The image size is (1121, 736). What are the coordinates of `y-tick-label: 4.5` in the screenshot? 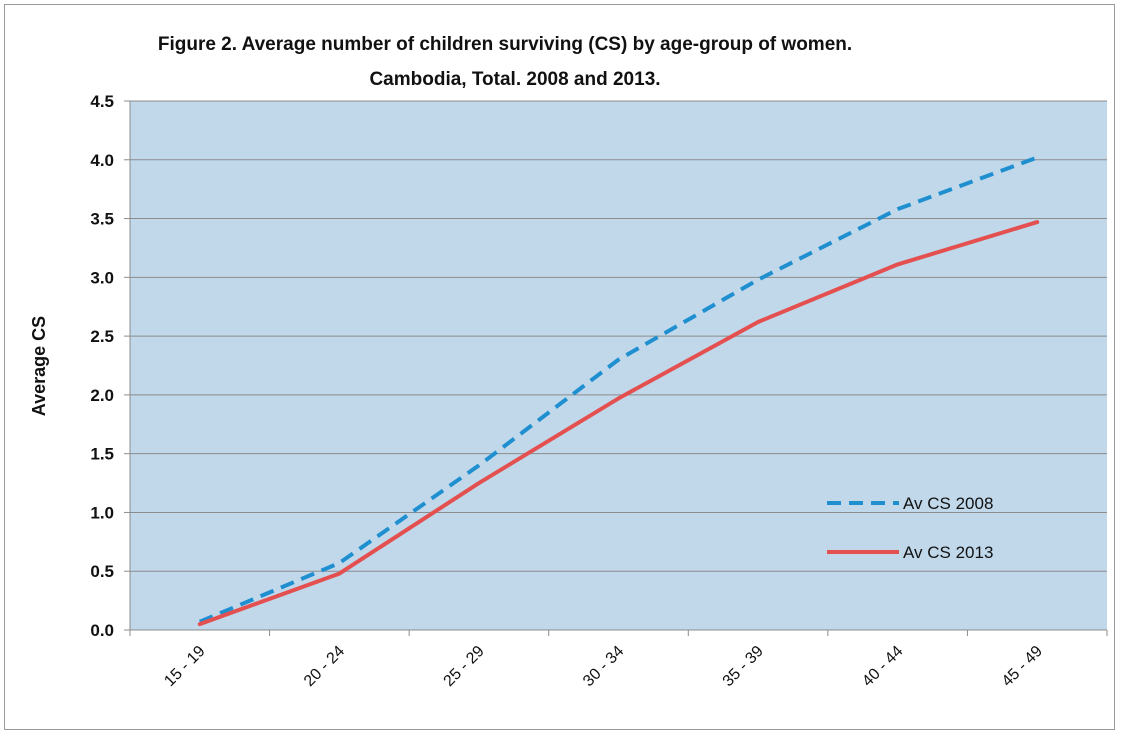 It's located at (102, 101).